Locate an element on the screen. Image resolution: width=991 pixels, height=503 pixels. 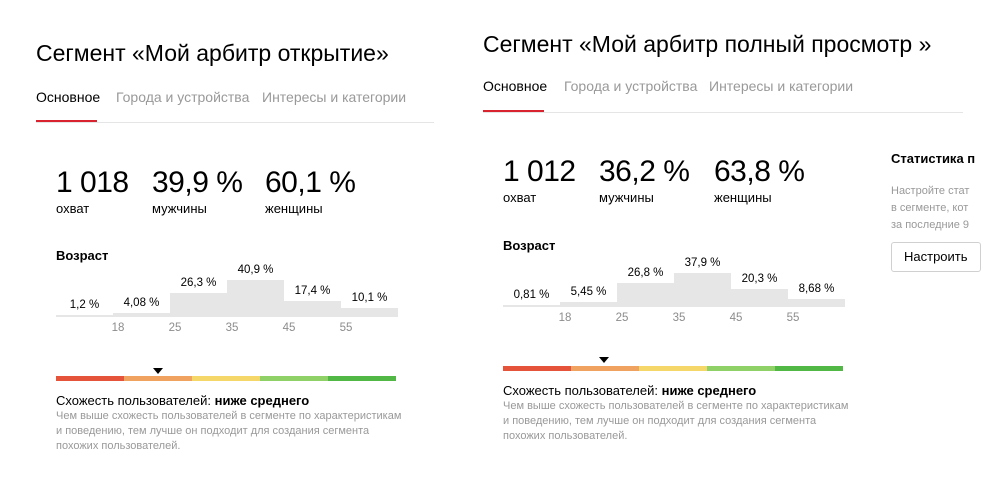
age-bar-label: 0,81 % is located at coordinates (531, 295).